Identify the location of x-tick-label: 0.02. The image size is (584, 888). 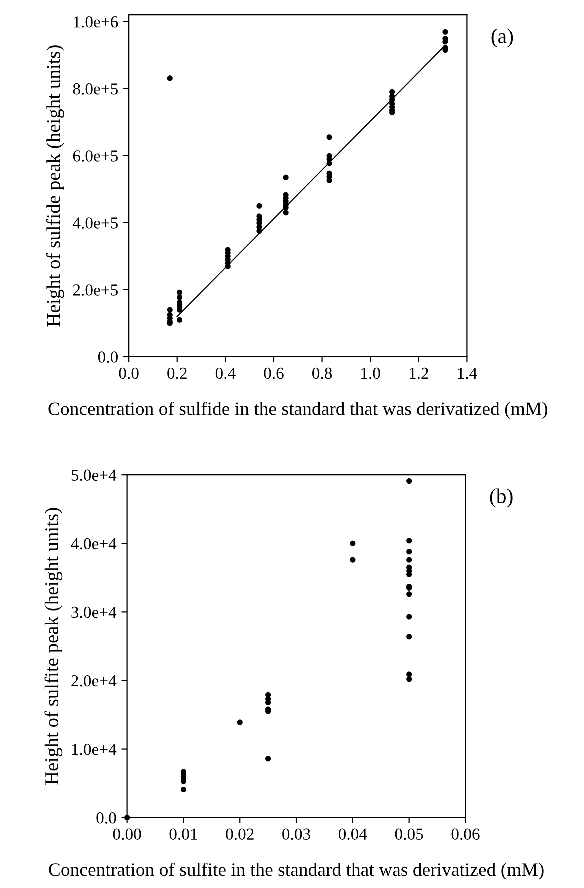
(240, 834).